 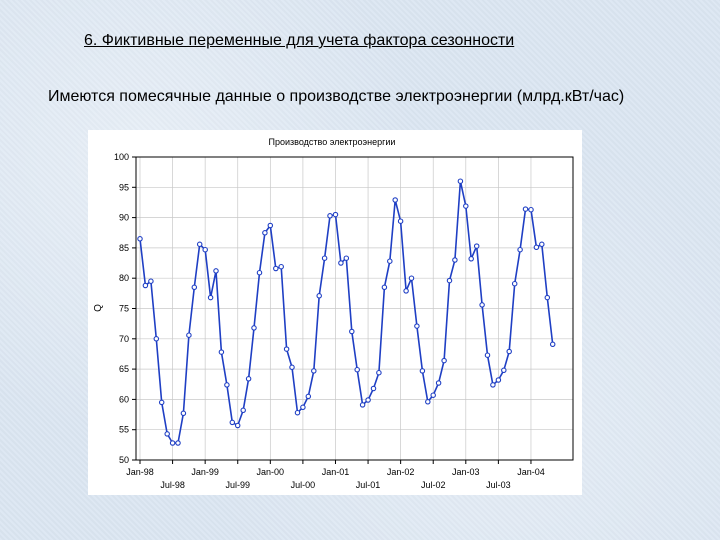 I want to click on y-tick-label: 70, so click(x=124, y=339).